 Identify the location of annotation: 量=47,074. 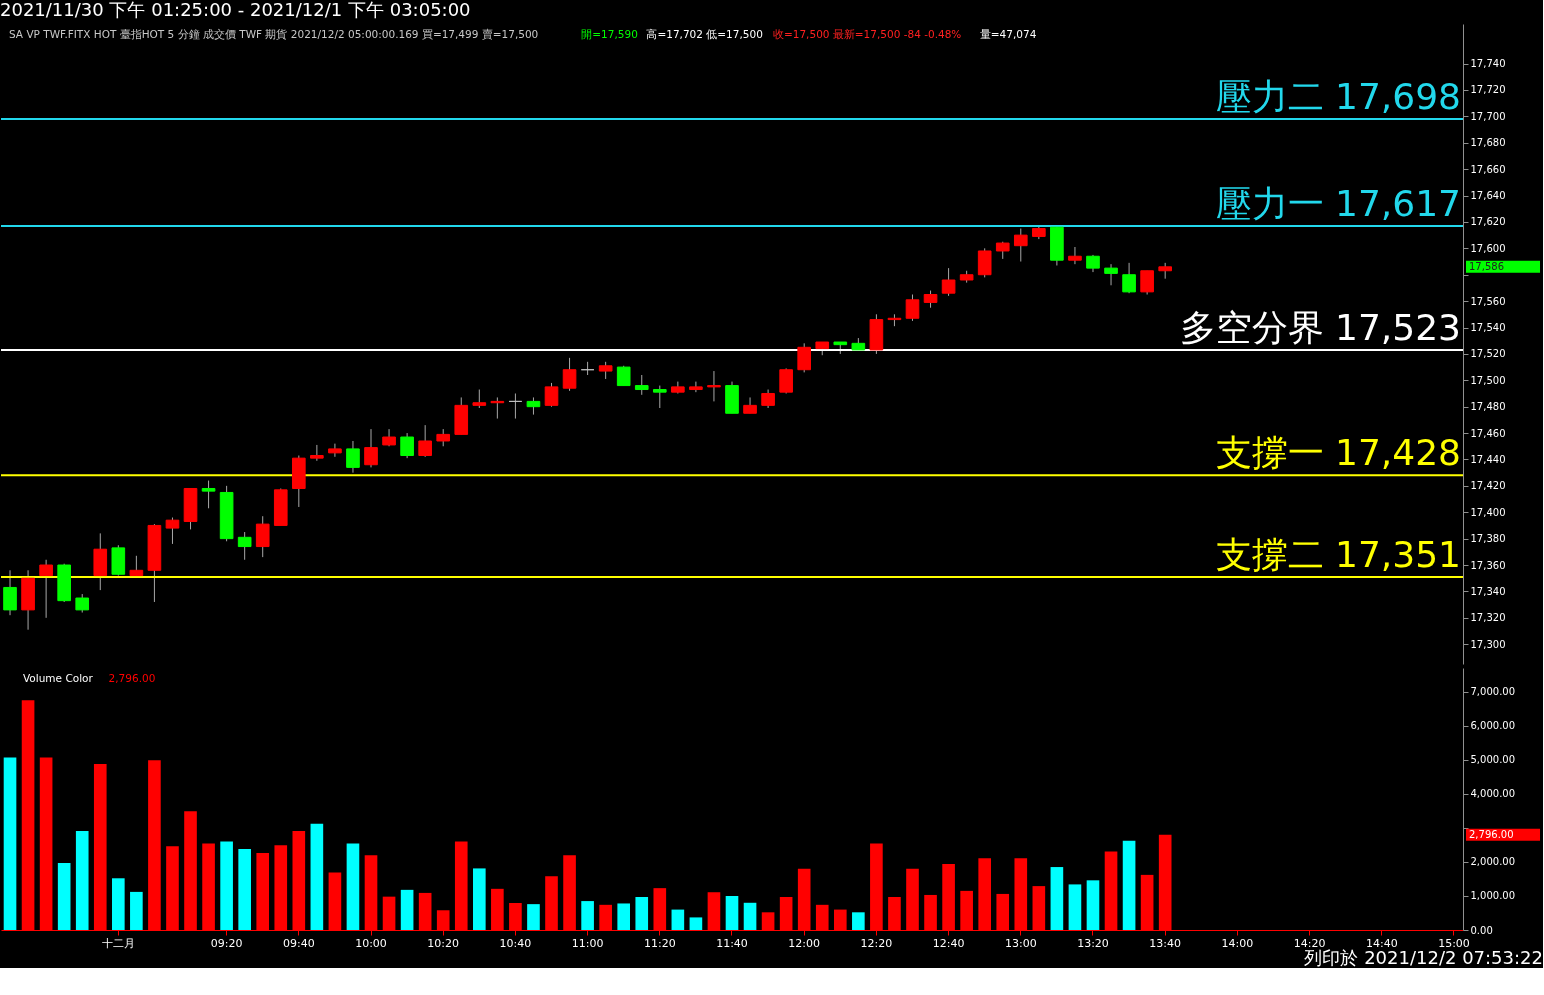
(1008, 34).